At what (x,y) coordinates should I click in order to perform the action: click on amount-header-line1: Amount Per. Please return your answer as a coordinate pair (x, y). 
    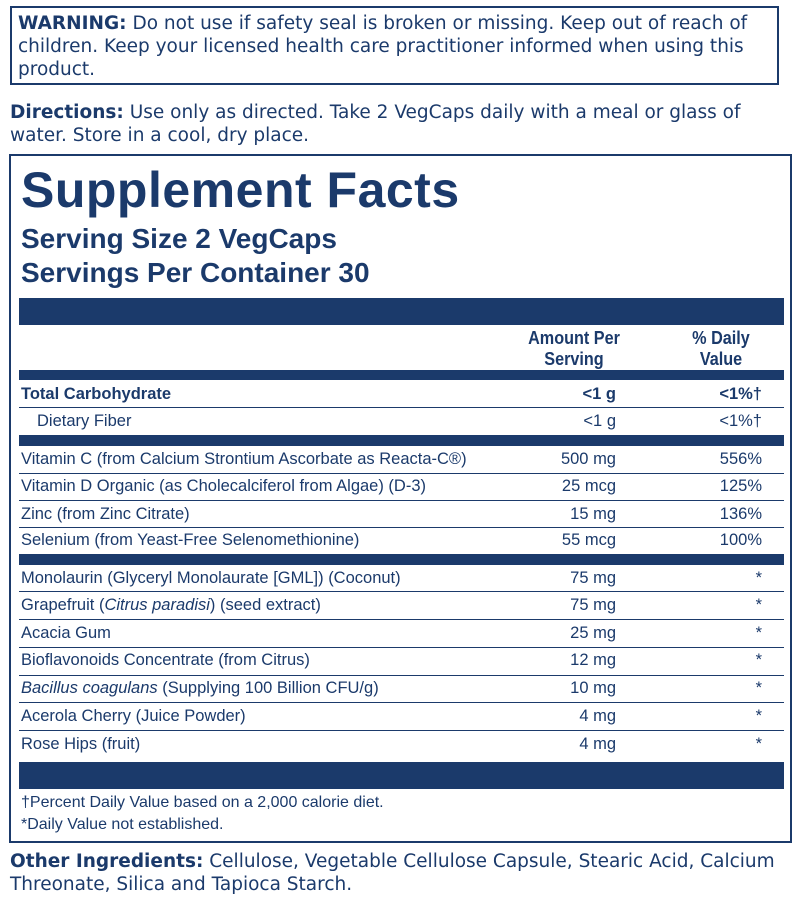
    Looking at the image, I should click on (574, 338).